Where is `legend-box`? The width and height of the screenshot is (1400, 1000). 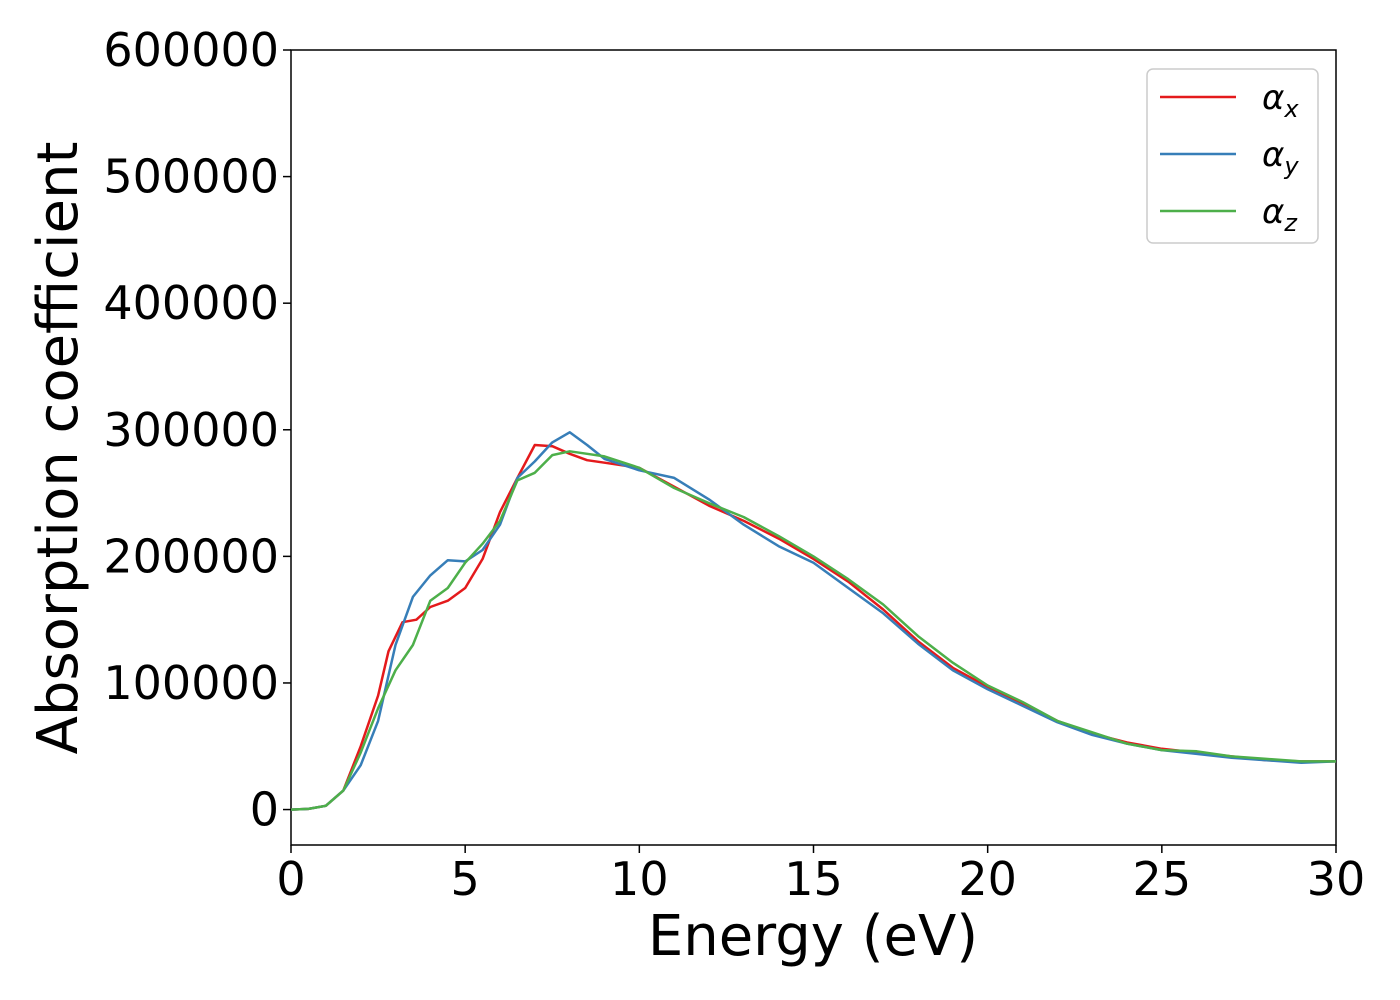
legend-box is located at coordinates (1232, 156).